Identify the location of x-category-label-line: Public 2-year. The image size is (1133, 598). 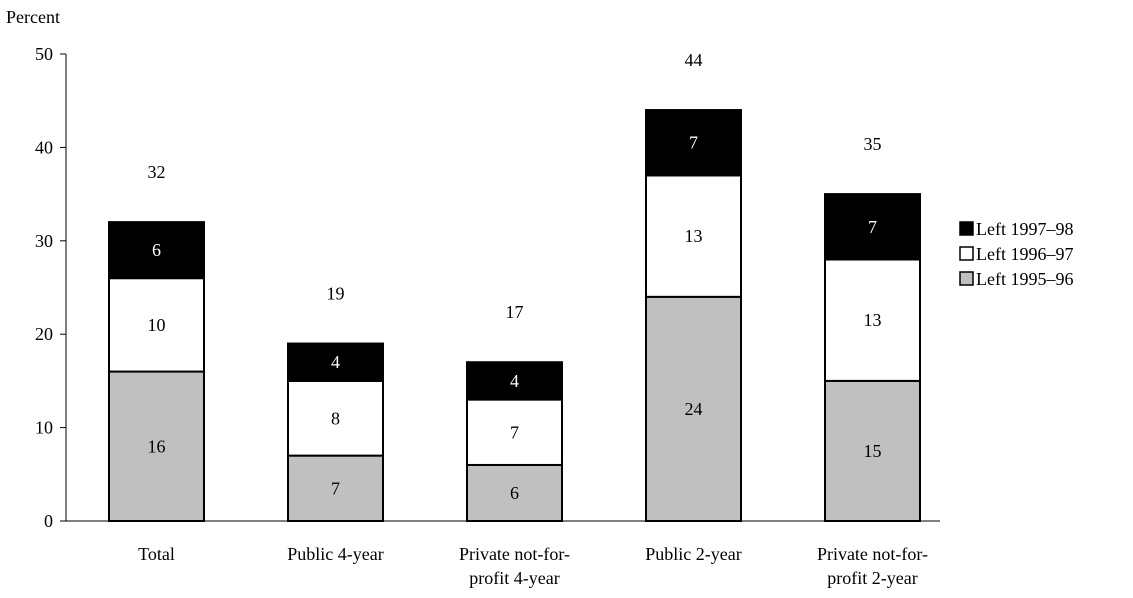
(693, 554).